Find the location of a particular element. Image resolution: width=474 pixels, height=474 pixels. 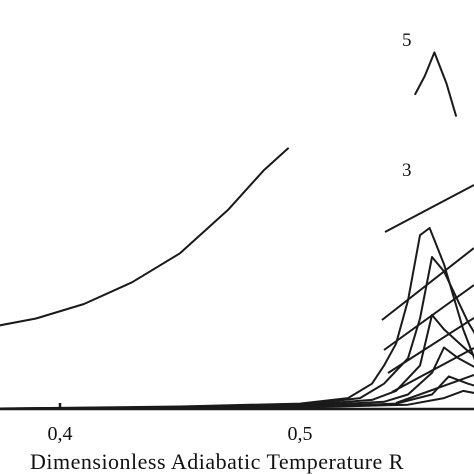

x-tick-label-1: 0,5 is located at coordinates (300, 434).